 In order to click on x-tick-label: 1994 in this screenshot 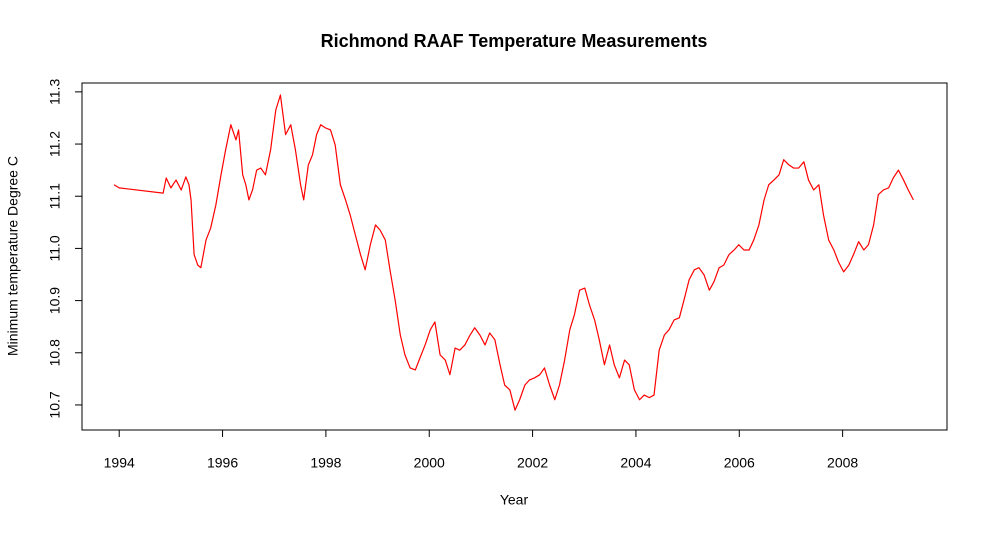, I will do `click(119, 463)`.